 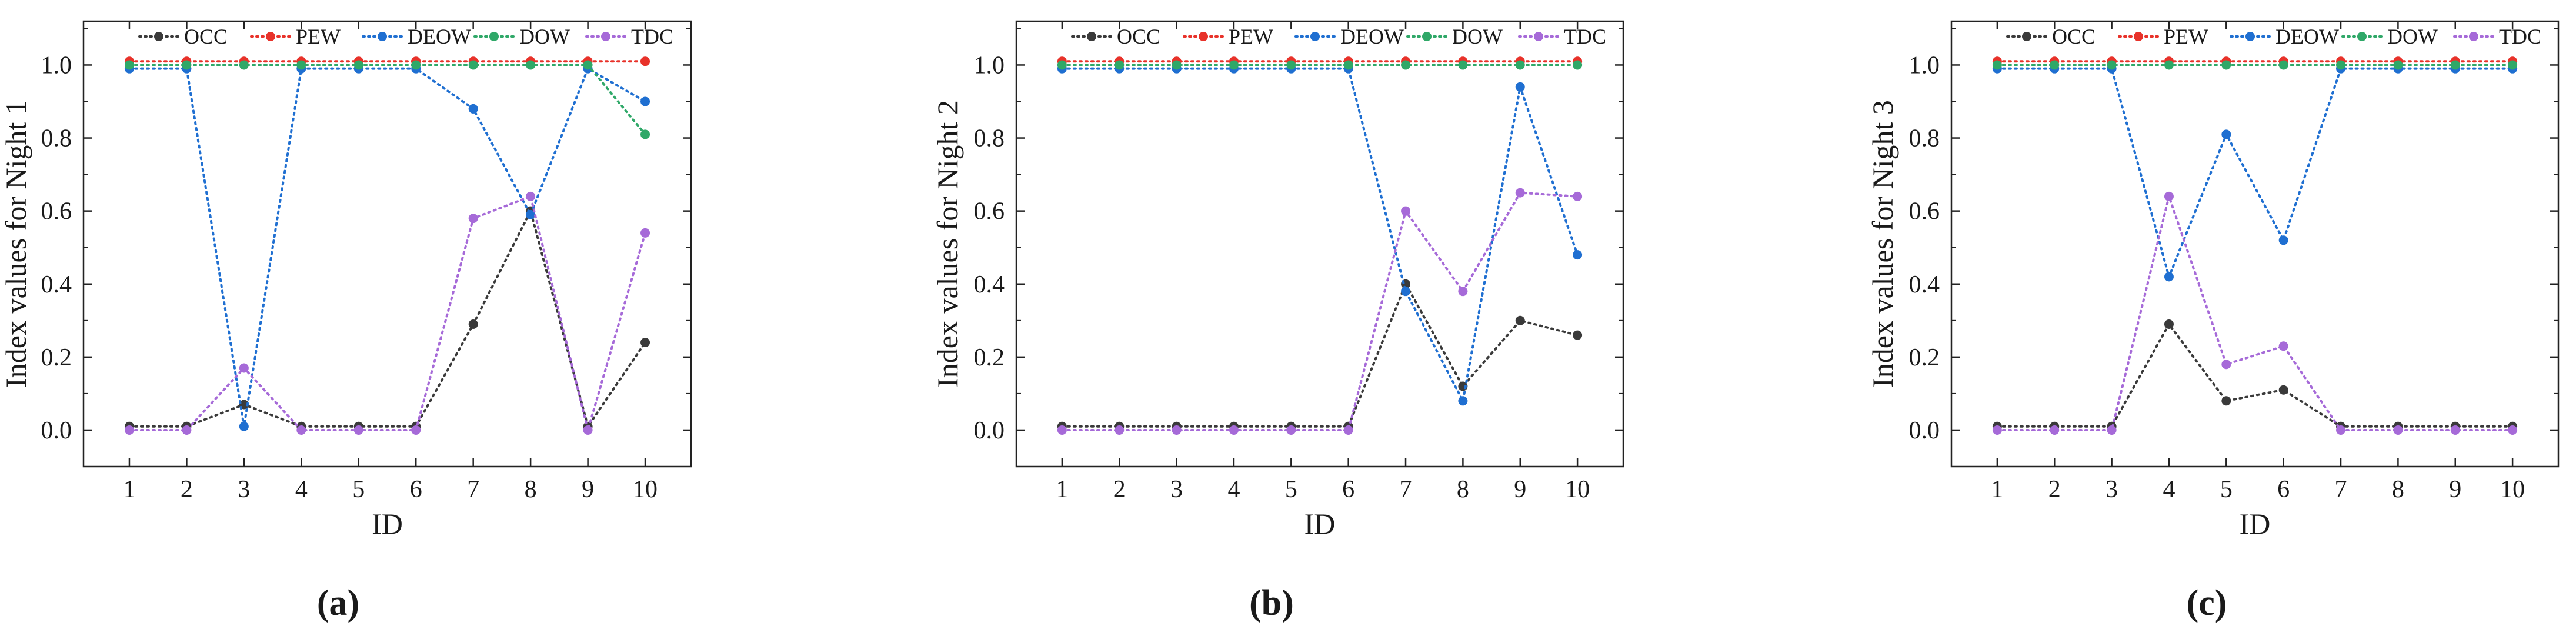 I want to click on legend-marker-deow, so click(x=1315, y=36).